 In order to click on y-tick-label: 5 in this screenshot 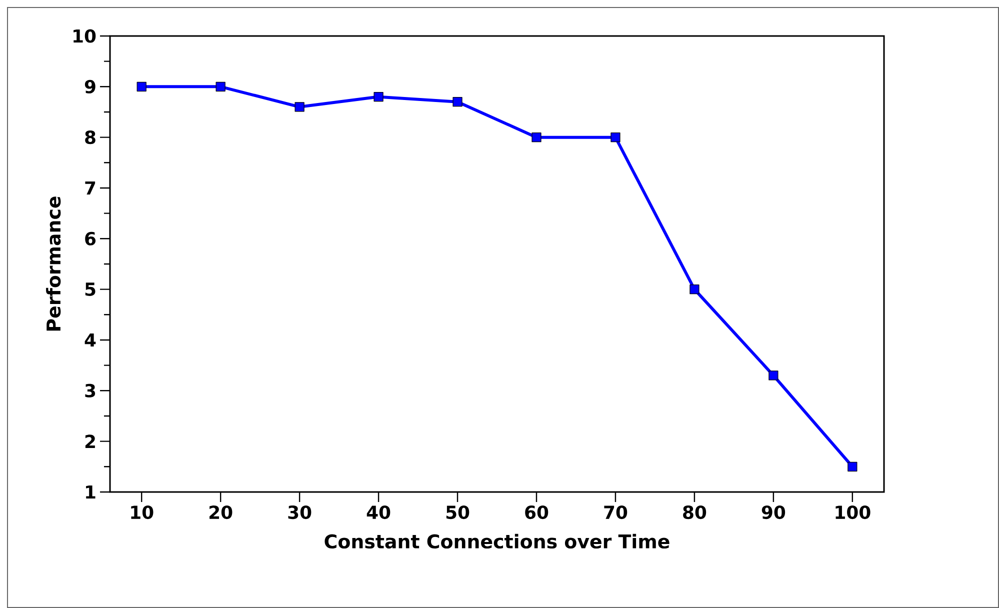, I will do `click(90, 289)`.